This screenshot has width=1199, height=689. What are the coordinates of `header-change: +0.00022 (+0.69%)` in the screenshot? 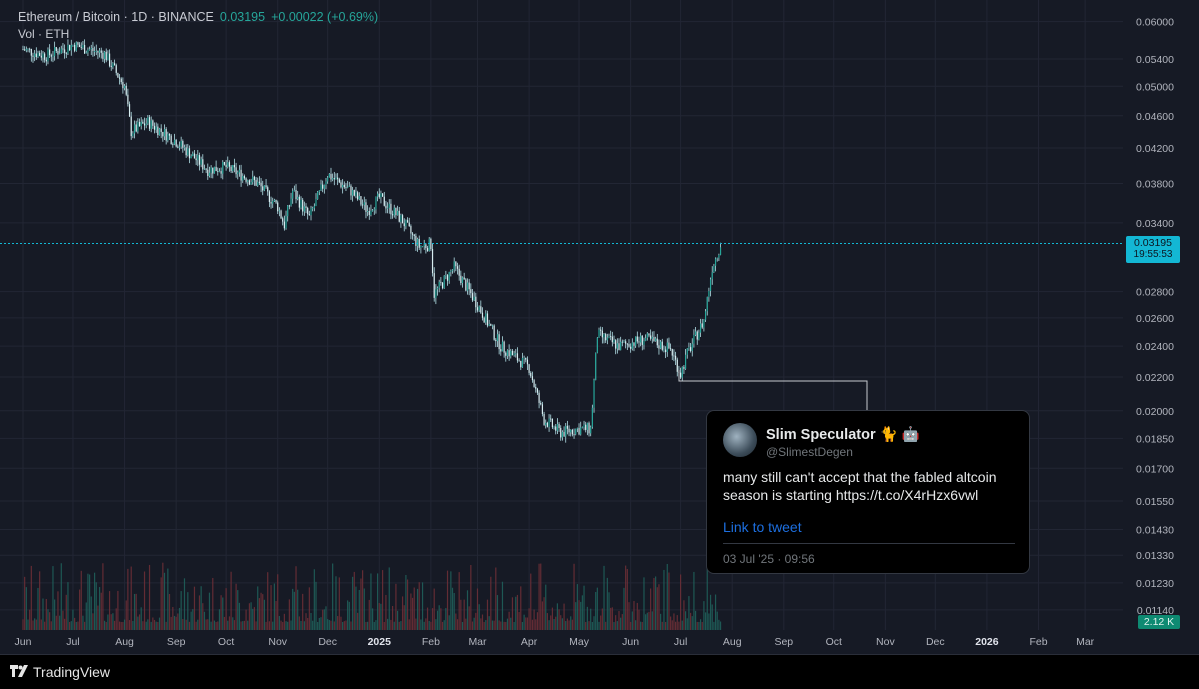 It's located at (325, 17).